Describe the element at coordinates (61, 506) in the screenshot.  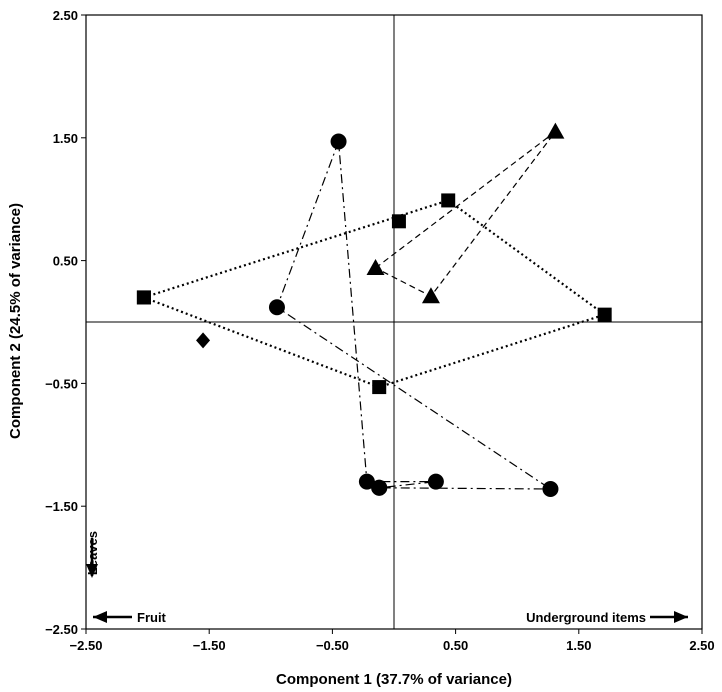
I see `y-tick-label: −1.50` at that location.